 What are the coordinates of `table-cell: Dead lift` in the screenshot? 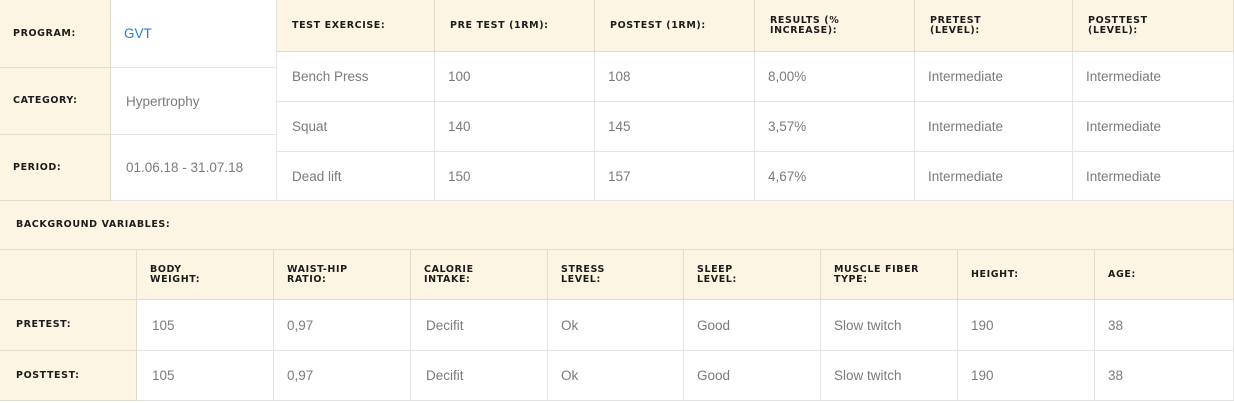 It's located at (356, 176).